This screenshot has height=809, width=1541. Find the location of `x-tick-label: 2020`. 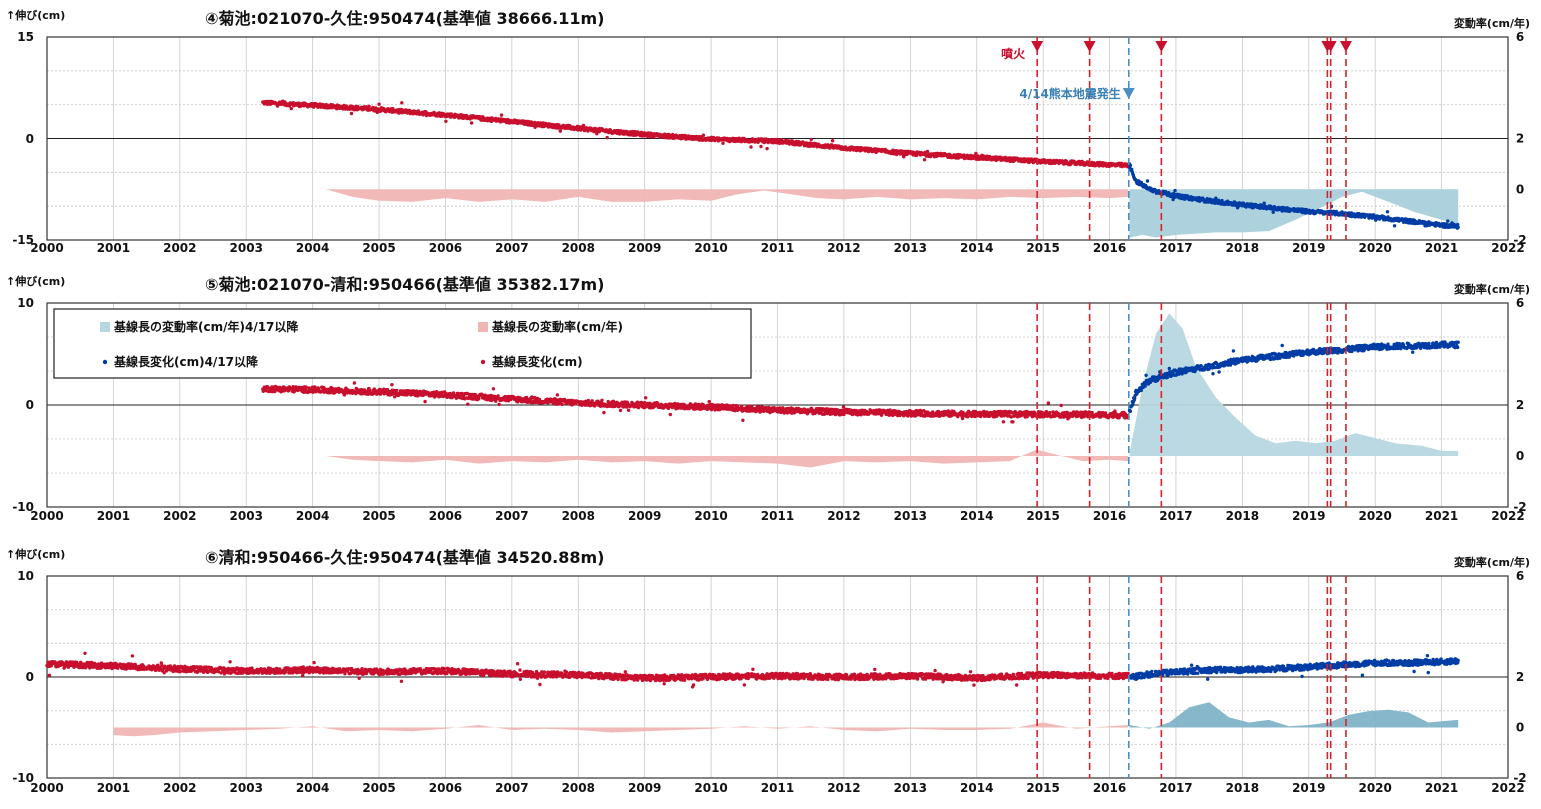

x-tick-label: 2020 is located at coordinates (1374, 248).